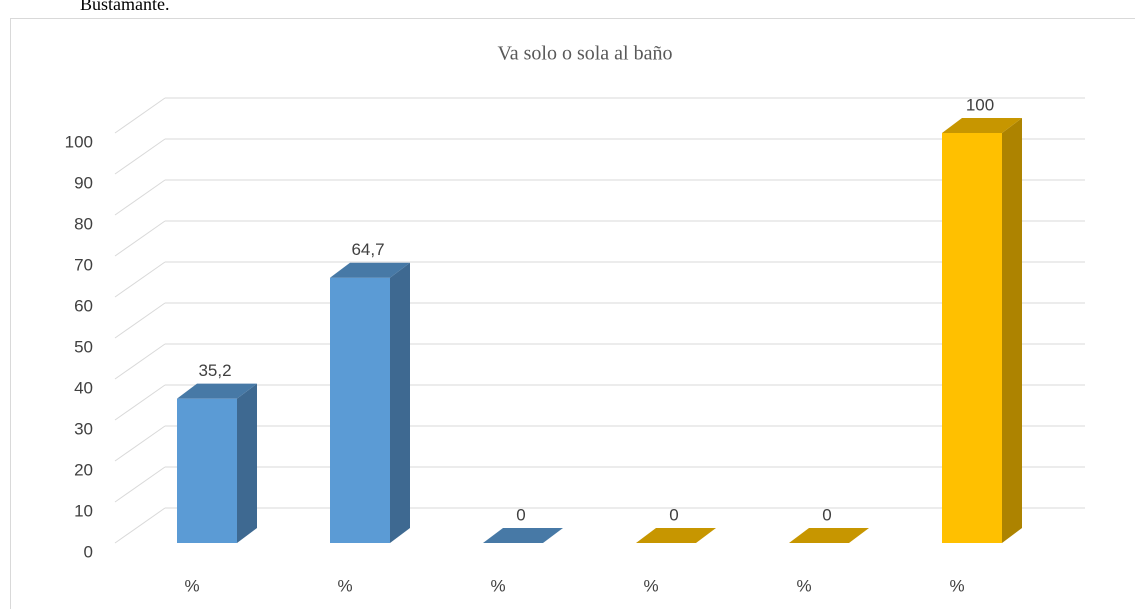 The image size is (1135, 609). What do you see at coordinates (83, 428) in the screenshot?
I see `y-tick-label: 30` at bounding box center [83, 428].